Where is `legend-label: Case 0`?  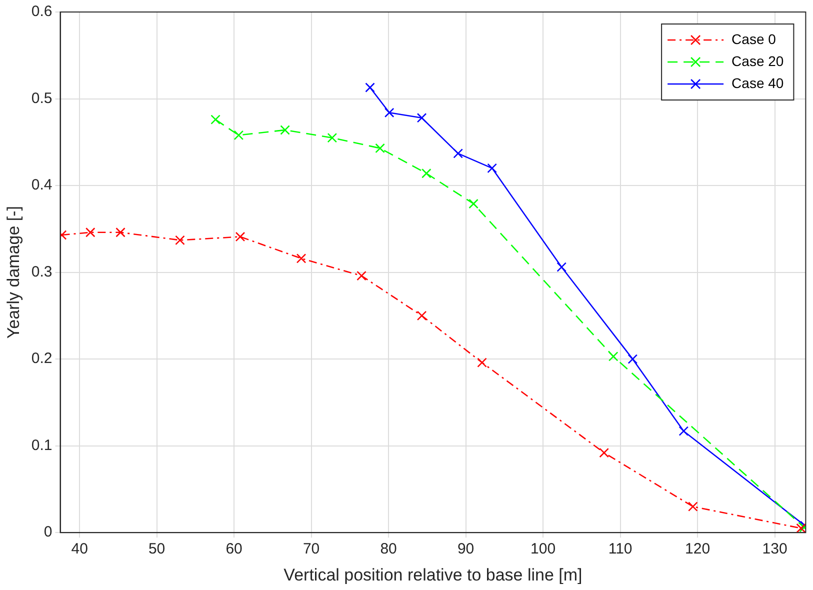 legend-label: Case 0 is located at coordinates (754, 38).